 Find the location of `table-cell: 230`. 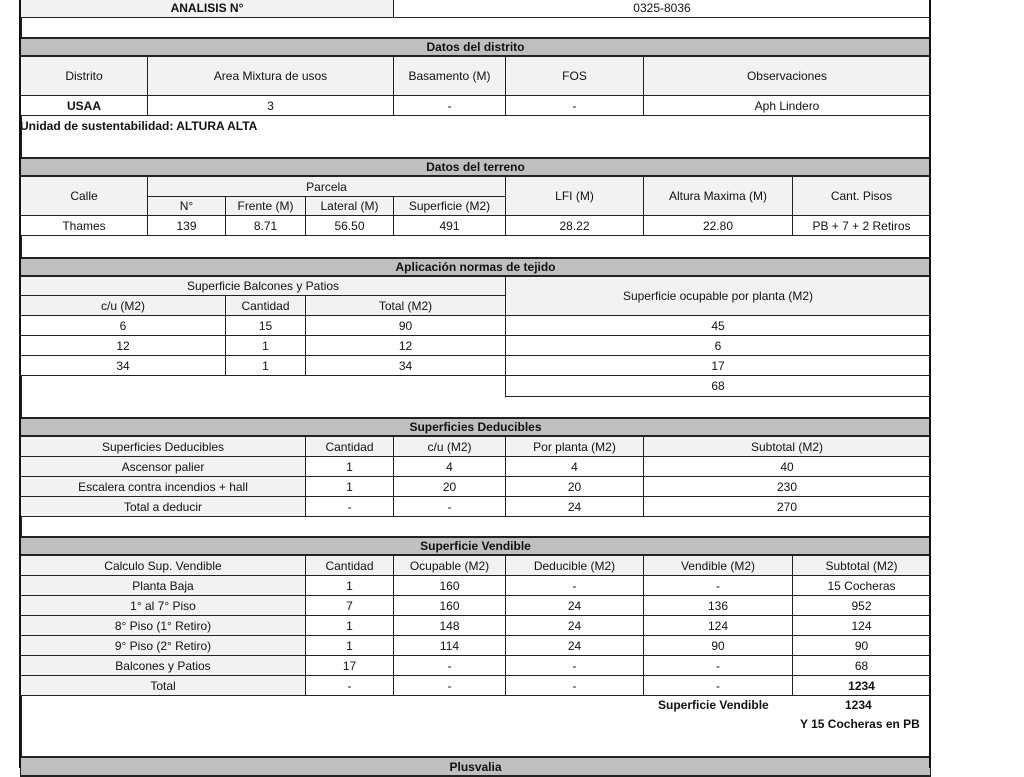

table-cell: 230 is located at coordinates (787, 486).